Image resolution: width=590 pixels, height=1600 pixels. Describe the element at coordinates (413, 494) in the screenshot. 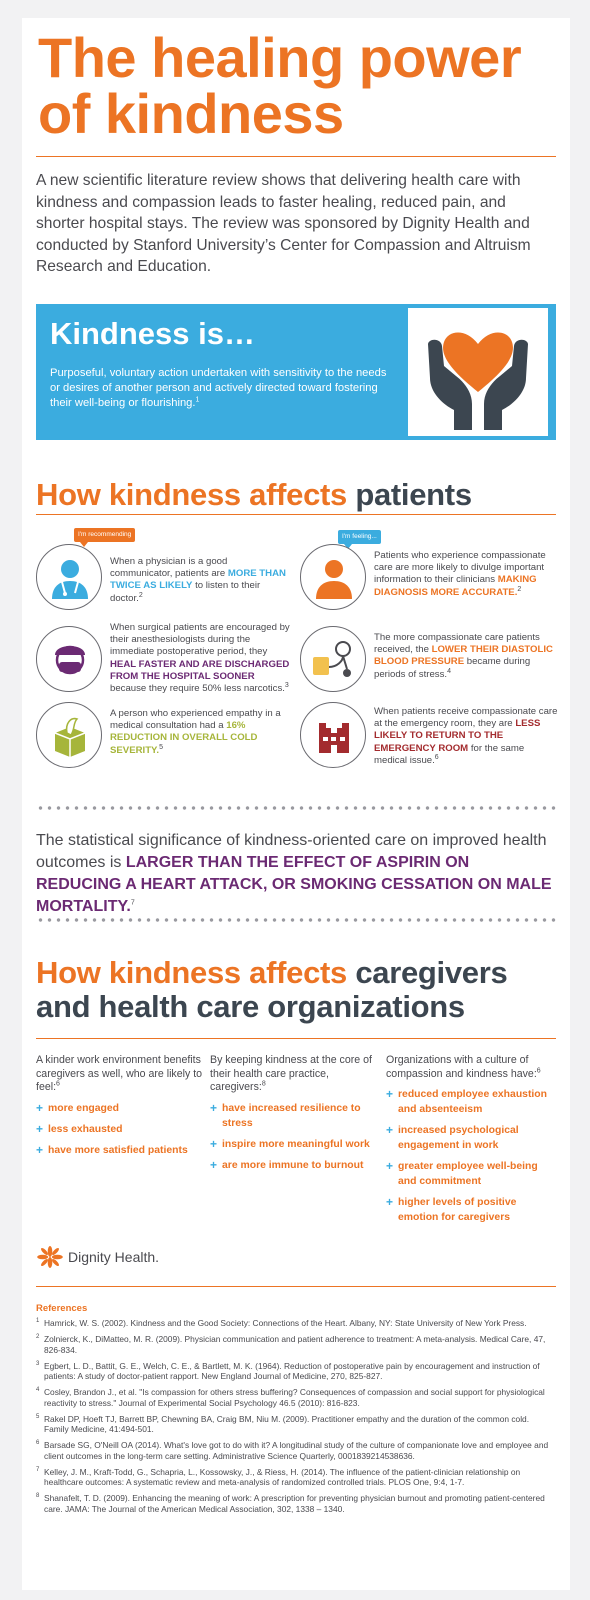

I see `patients-heading-gray: patients` at that location.